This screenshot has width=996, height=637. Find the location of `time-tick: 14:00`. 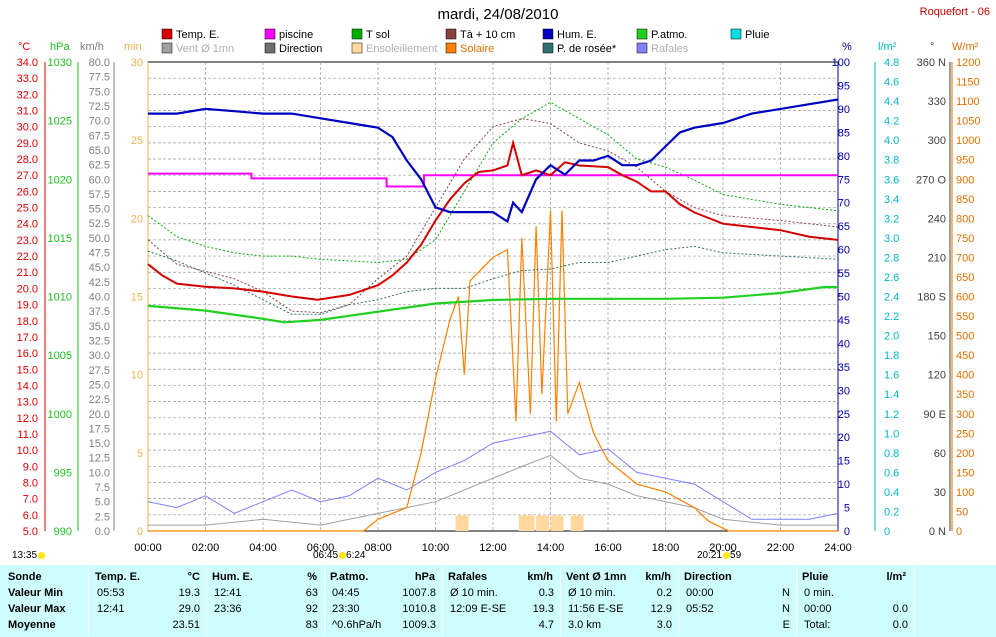

time-tick: 14:00 is located at coordinates (551, 548).